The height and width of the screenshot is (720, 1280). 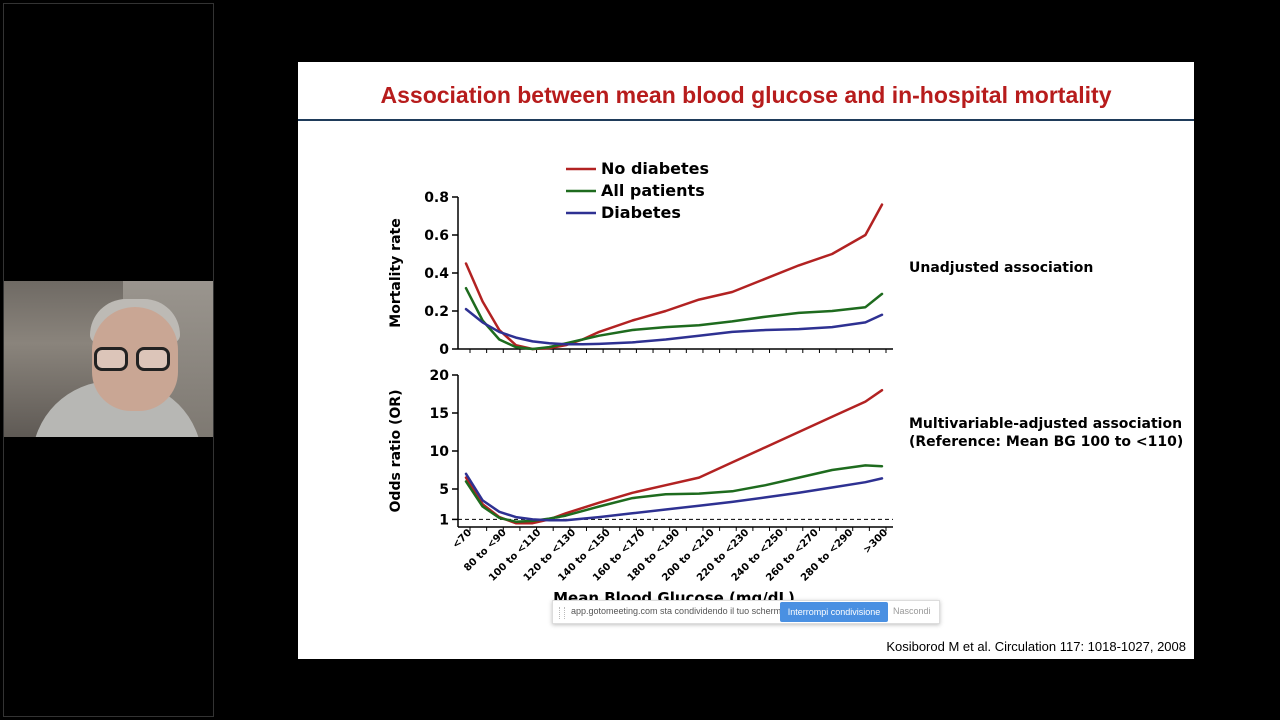 I want to click on y-tick-label: 5, so click(x=444, y=490).